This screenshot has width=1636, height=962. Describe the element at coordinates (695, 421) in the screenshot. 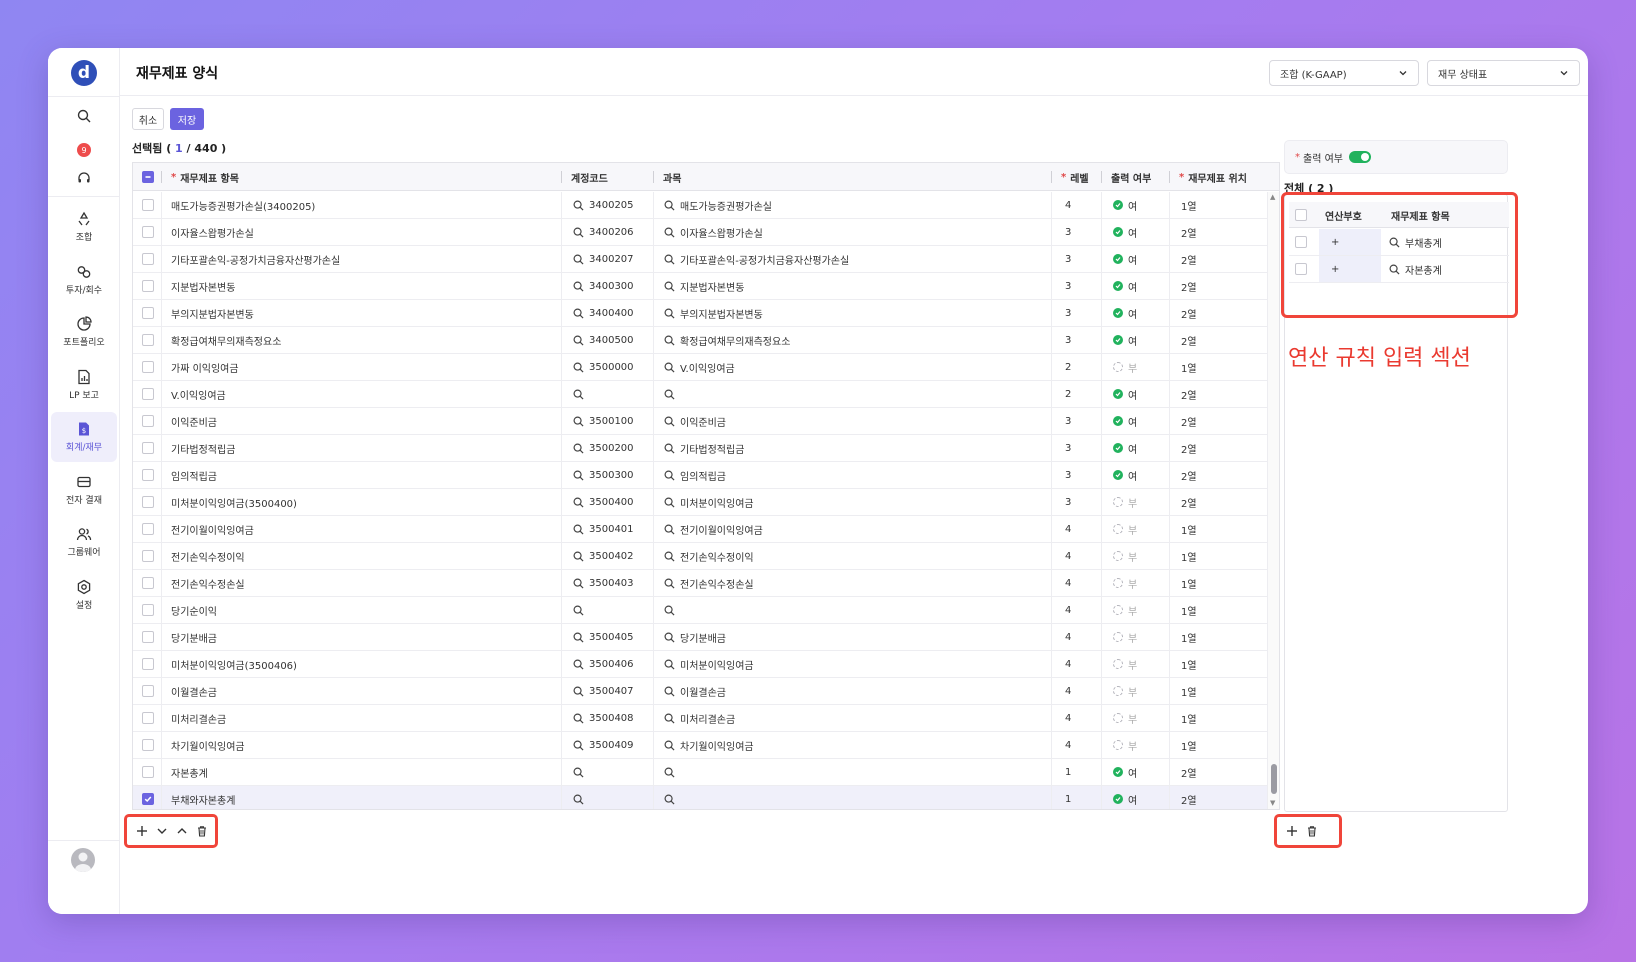

I see `subject-field: 이익준비금` at that location.